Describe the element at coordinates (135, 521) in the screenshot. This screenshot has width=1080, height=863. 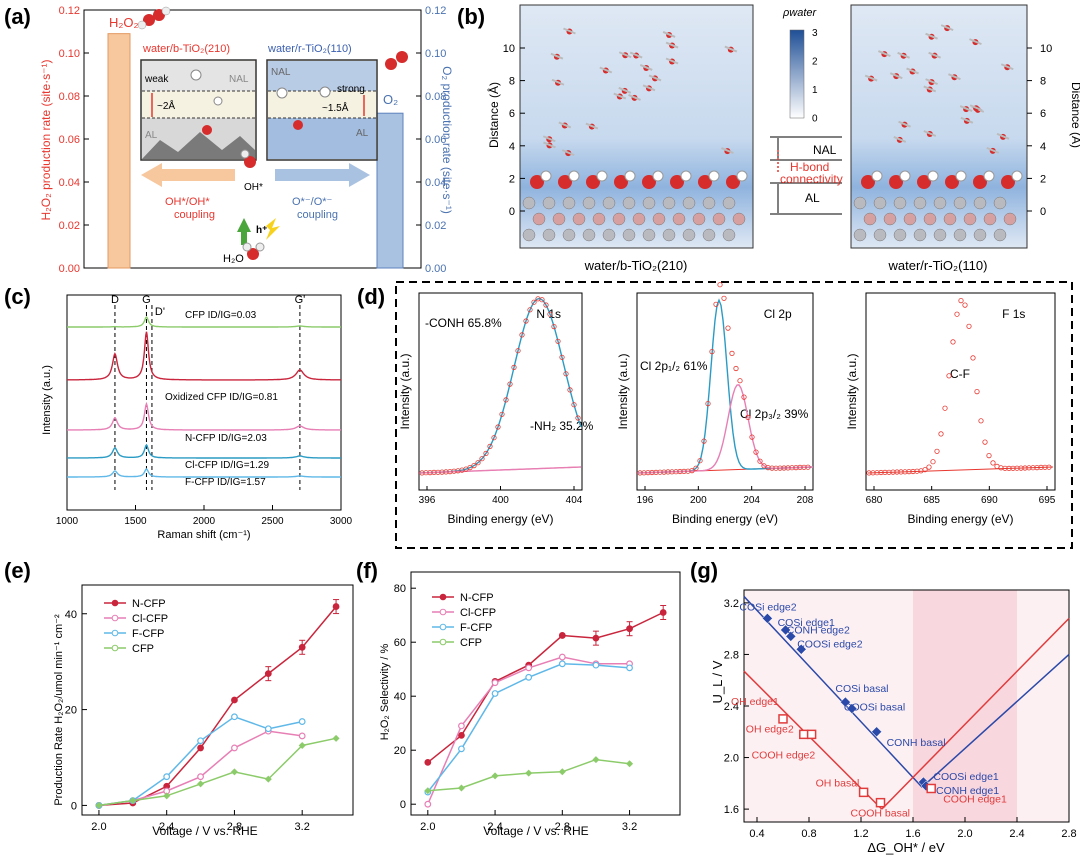
I see `c-xtick-label: 1500` at that location.